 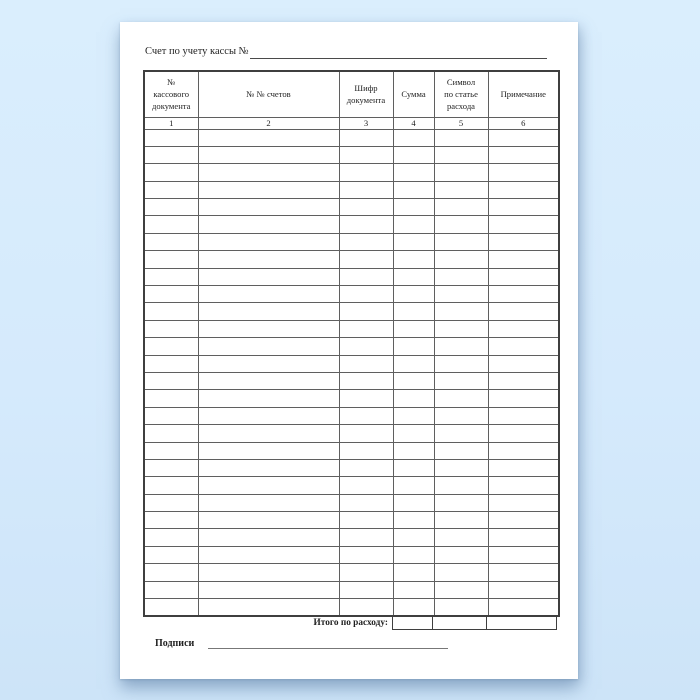 I want to click on column-number: 3, so click(x=366, y=123).